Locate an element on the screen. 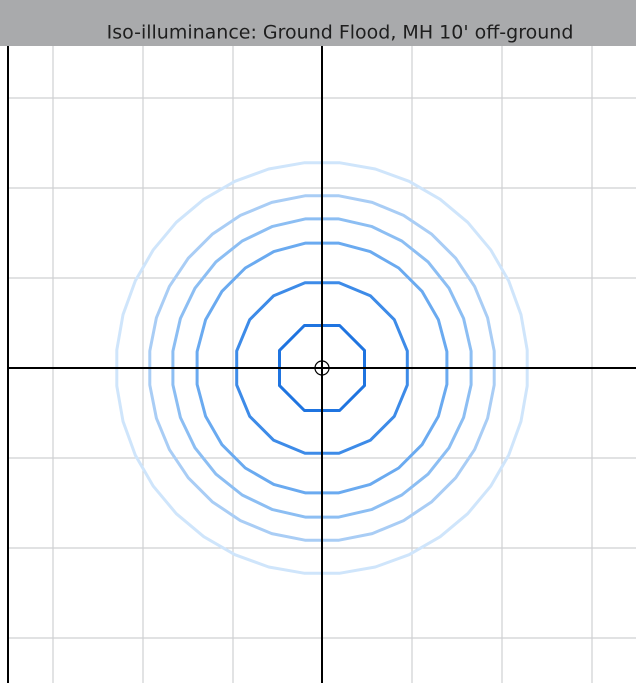  iso-contour is located at coordinates (322, 368).